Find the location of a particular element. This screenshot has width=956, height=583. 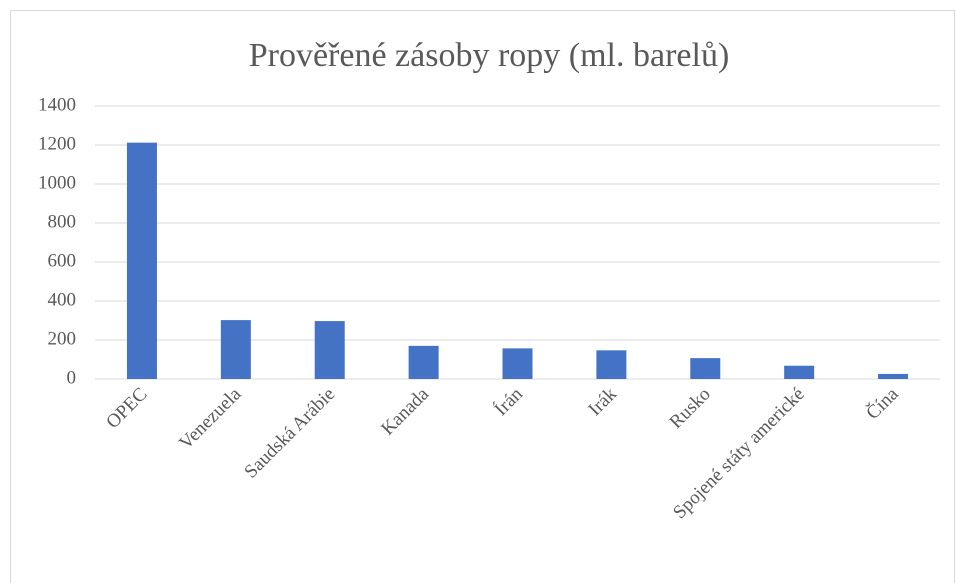

y-tick-label: 600 is located at coordinates (62, 260).